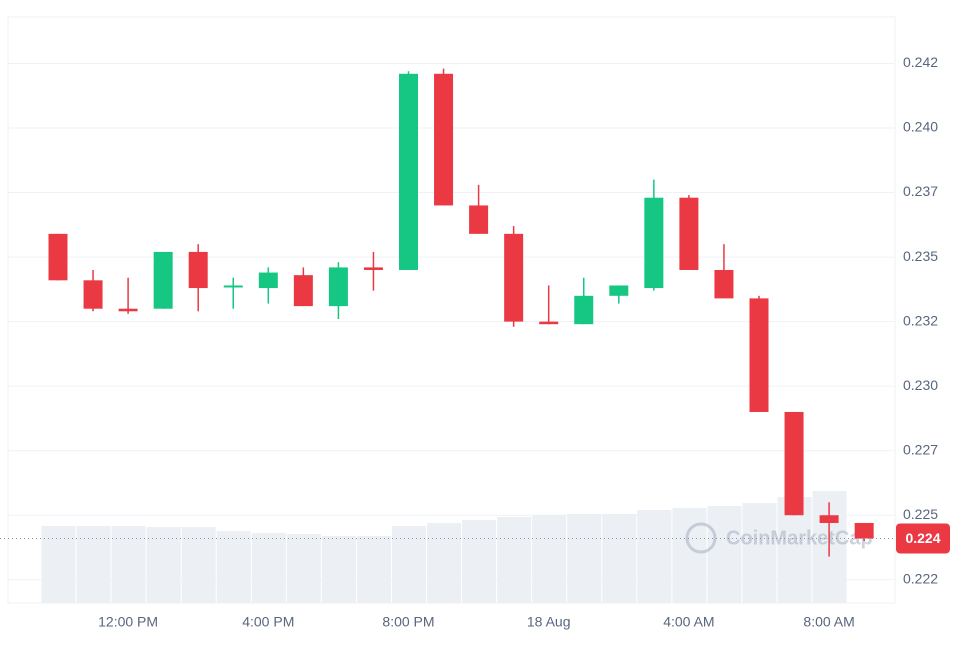 The height and width of the screenshot is (645, 978). Describe the element at coordinates (920, 514) in the screenshot. I see `y-tick-label: 0.225` at that location.